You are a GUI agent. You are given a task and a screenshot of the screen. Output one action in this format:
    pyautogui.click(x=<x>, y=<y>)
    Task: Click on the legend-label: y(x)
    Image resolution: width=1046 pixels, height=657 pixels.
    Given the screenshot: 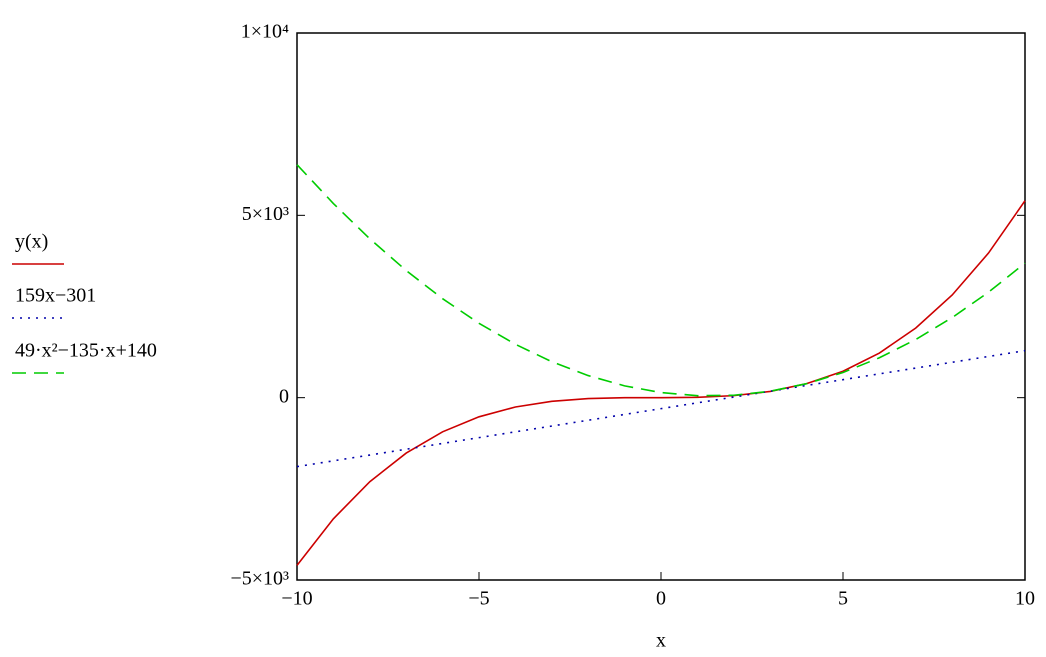 What is the action you would take?
    pyautogui.click(x=31, y=242)
    